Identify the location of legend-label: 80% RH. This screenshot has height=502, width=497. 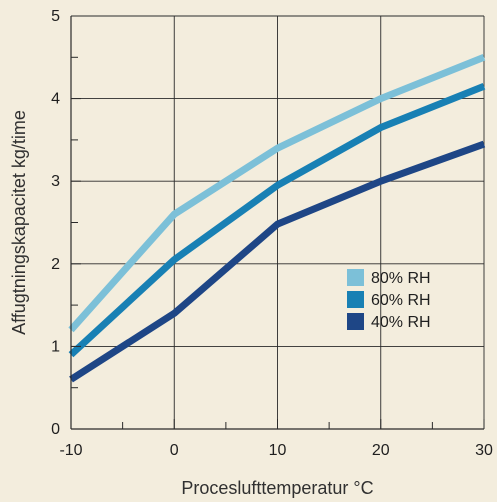
(401, 278).